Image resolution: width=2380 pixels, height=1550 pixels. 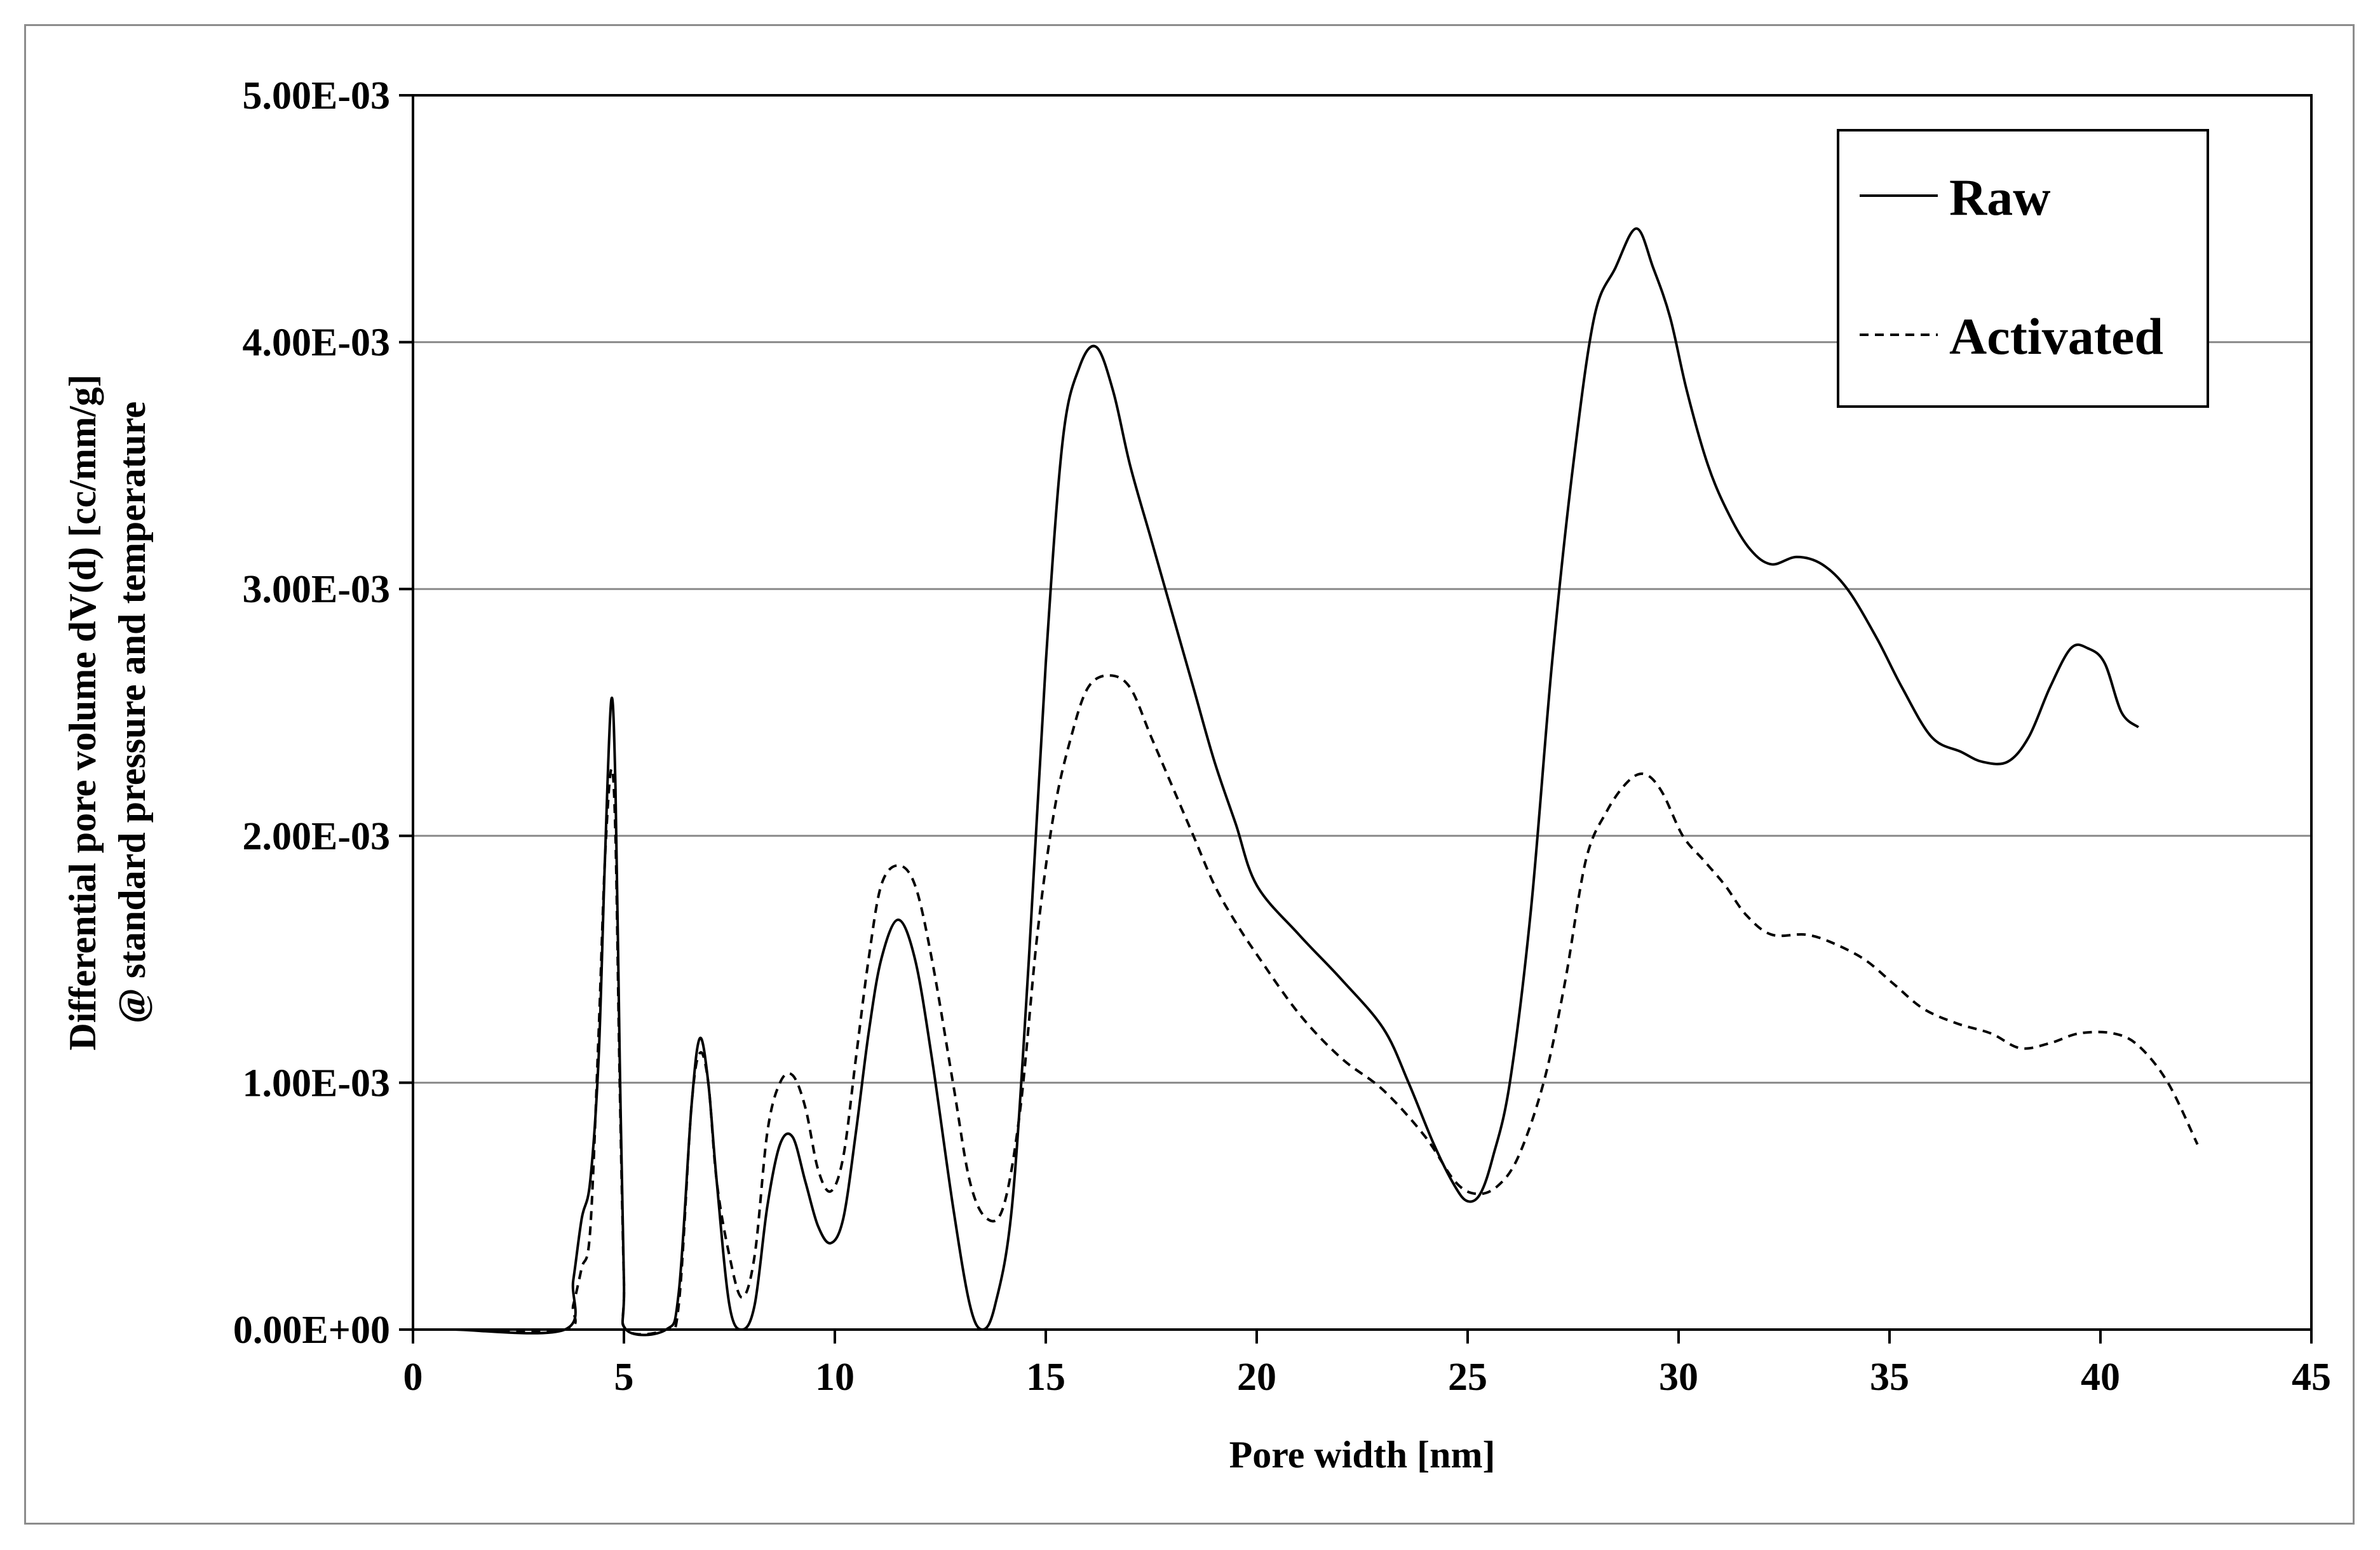 What do you see at coordinates (1678, 1377) in the screenshot?
I see `x-tick-label: 30` at bounding box center [1678, 1377].